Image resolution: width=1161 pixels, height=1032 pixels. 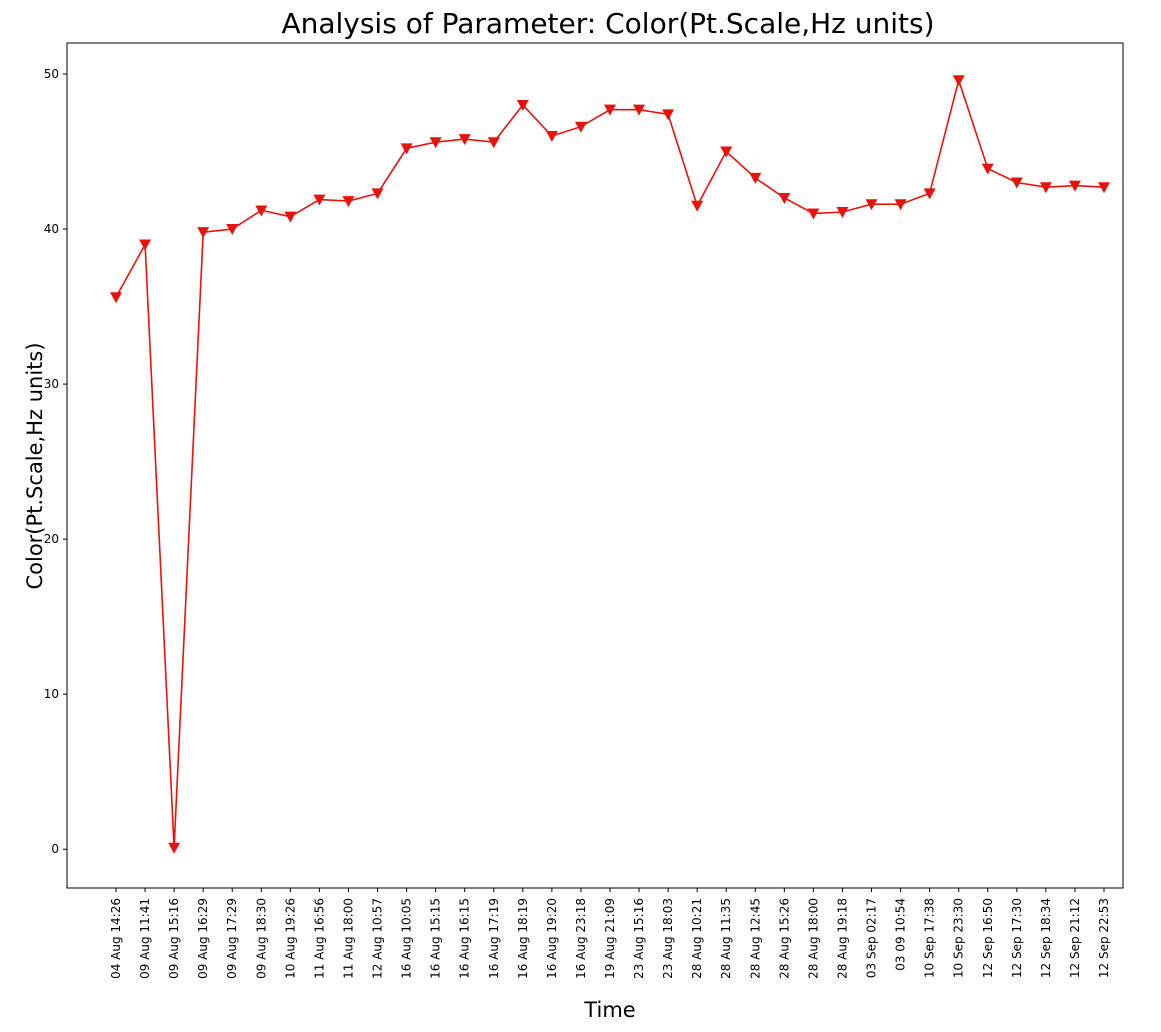 What do you see at coordinates (726, 938) in the screenshot?
I see `x-tick-label: 28 Aug 11:35` at bounding box center [726, 938].